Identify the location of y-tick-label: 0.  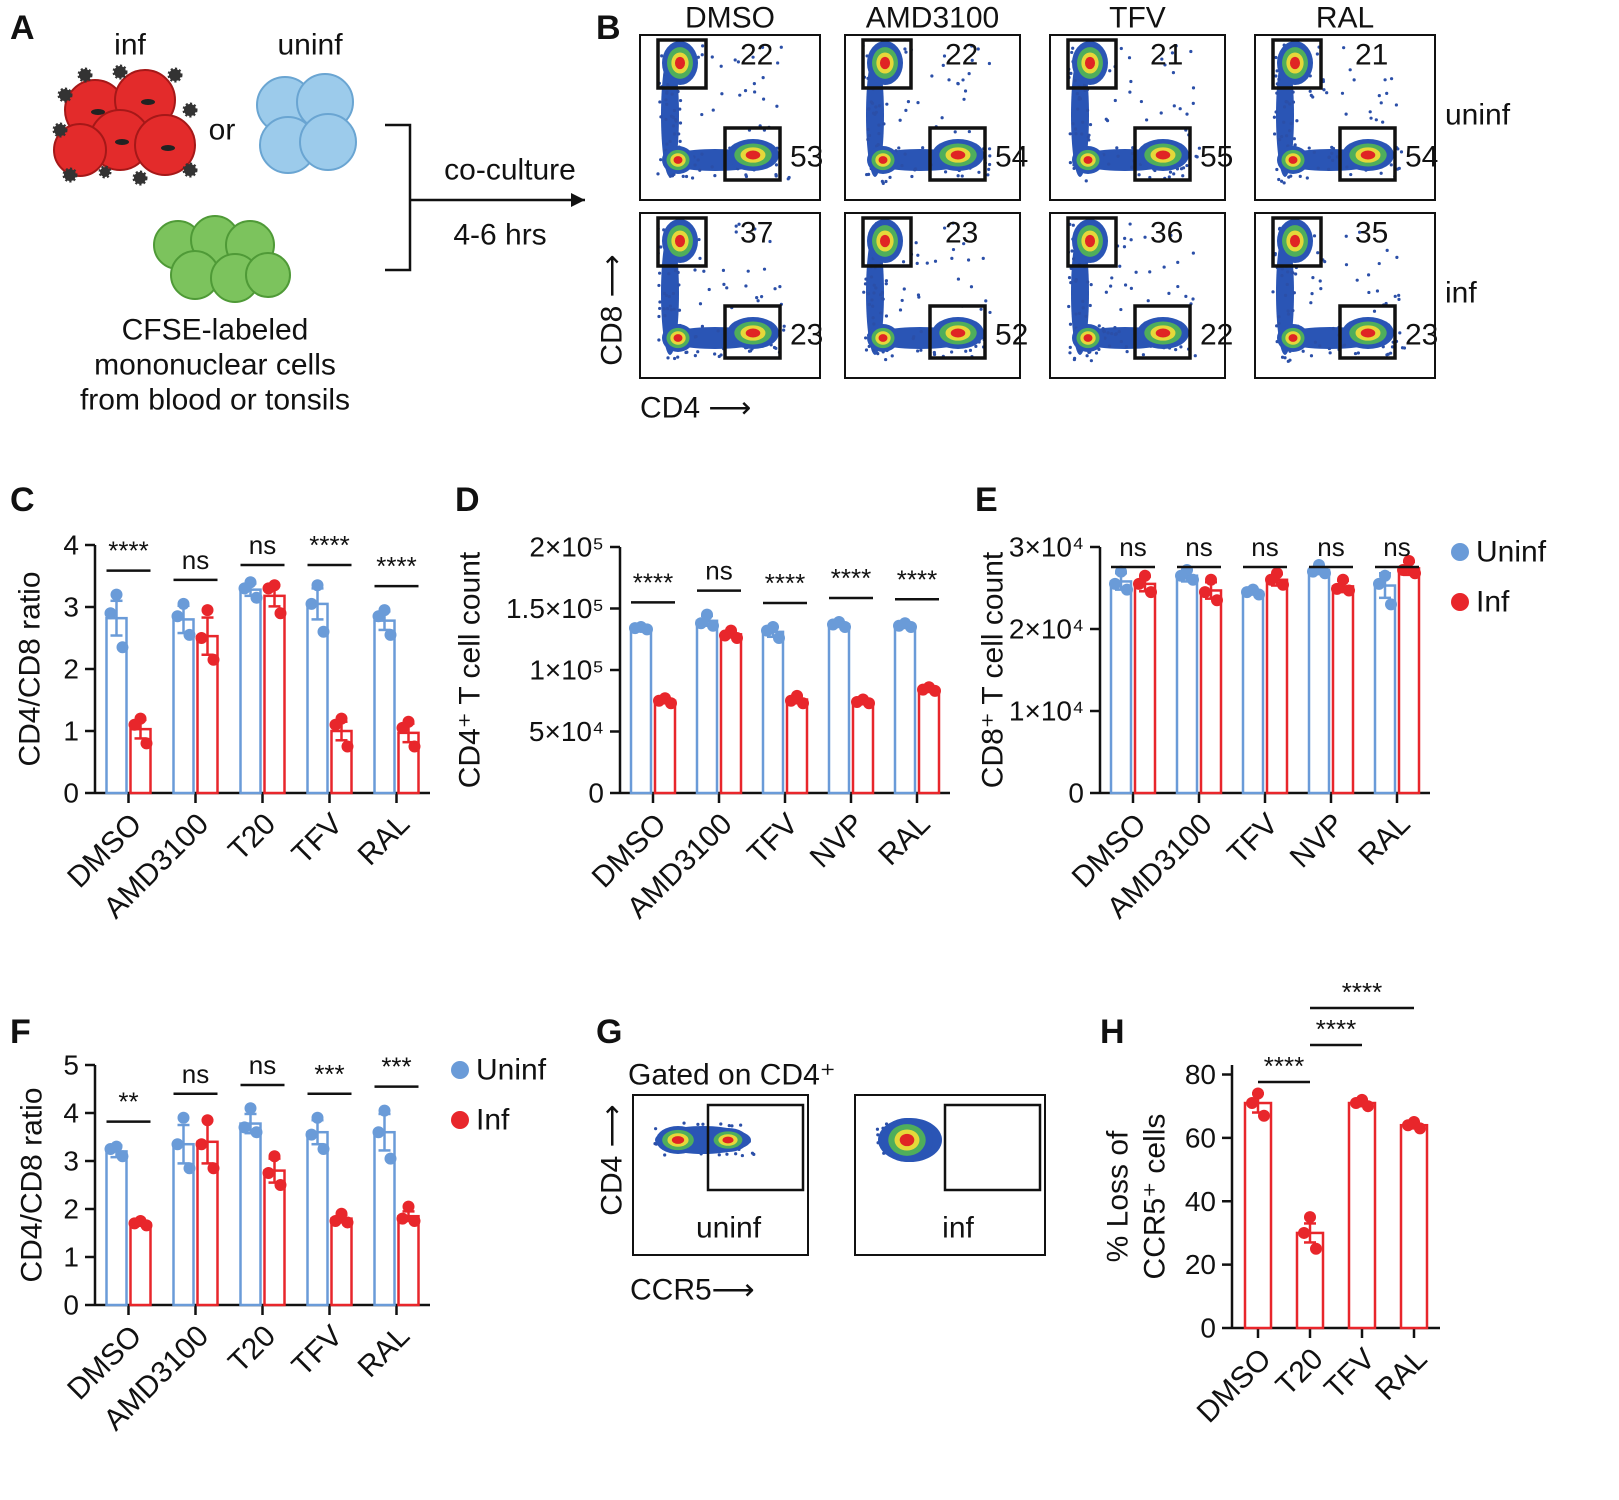
(71, 1305).